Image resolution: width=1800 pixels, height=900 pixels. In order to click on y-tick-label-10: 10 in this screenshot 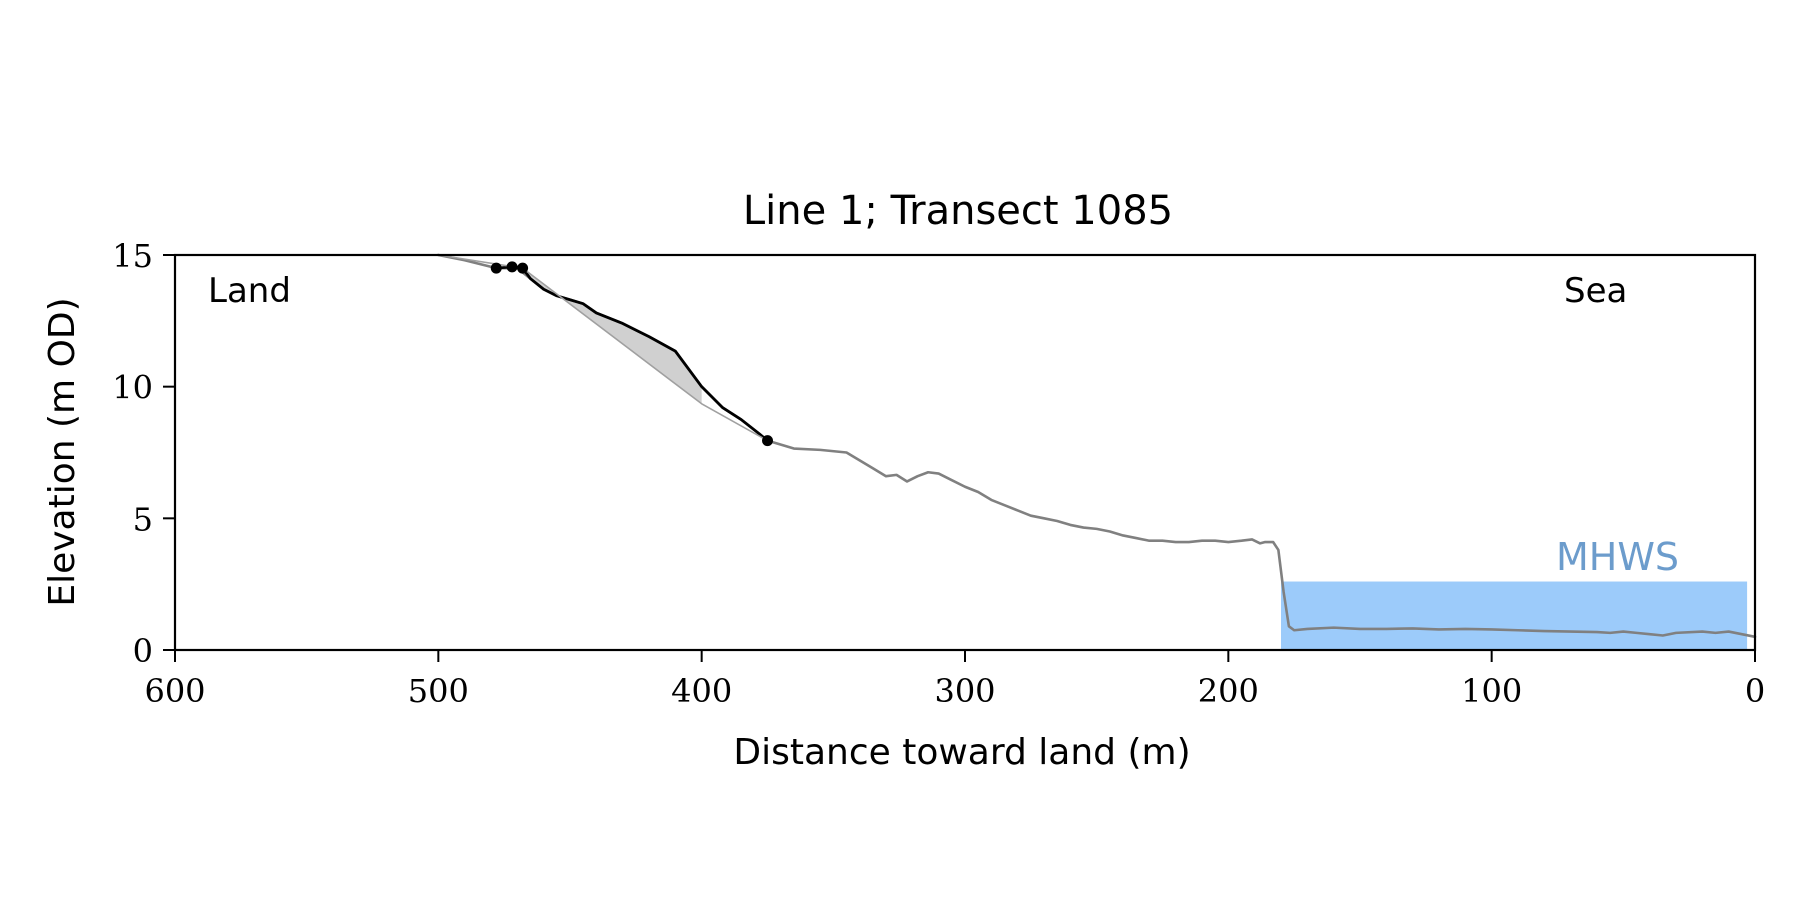, I will do `click(132, 388)`.